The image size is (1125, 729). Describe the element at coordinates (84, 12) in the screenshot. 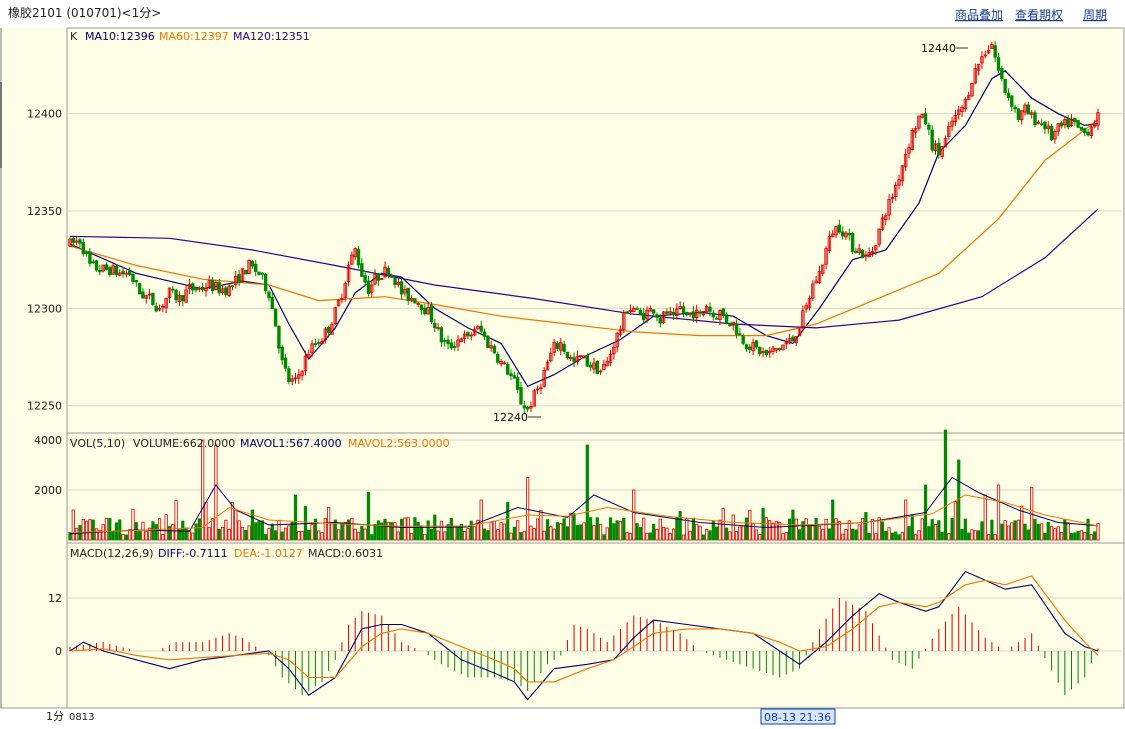

I see `instrument-title: 橡胶2101 (010701)<1分>` at that location.